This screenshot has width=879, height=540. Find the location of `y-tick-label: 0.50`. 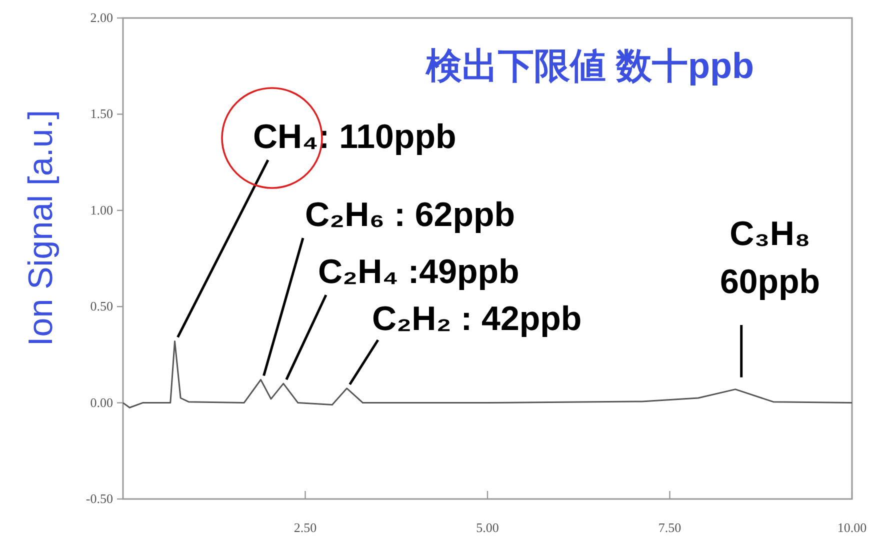

y-tick-label: 0.50 is located at coordinates (101, 306).